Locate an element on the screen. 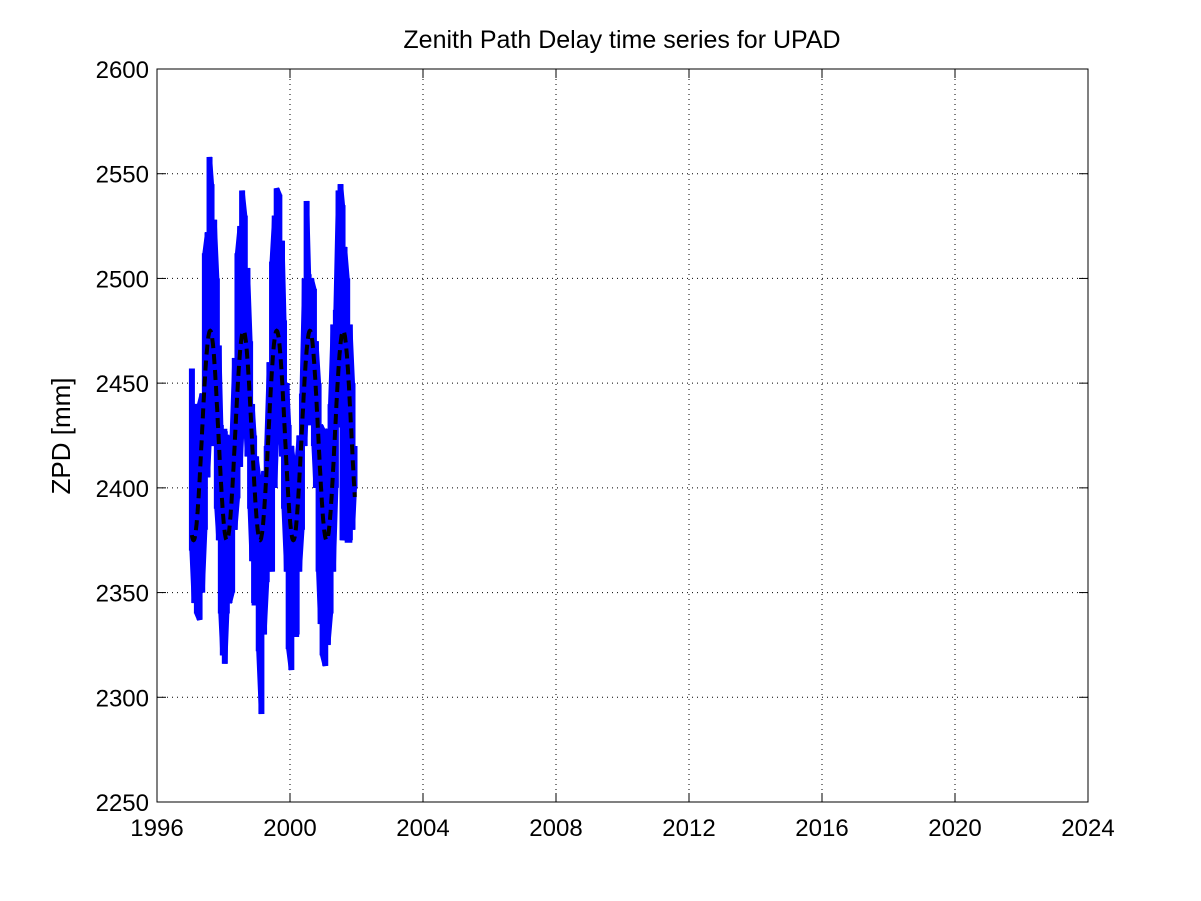  y-tick-label: 2500 is located at coordinates (122, 279).